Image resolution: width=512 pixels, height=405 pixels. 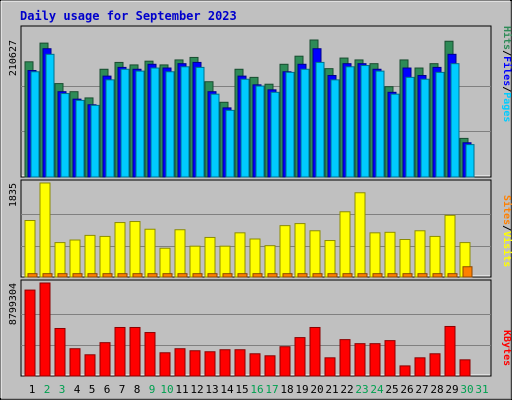 What do you see at coordinates (32, 389) in the screenshot?
I see `x-tick-day-1: 1` at bounding box center [32, 389].